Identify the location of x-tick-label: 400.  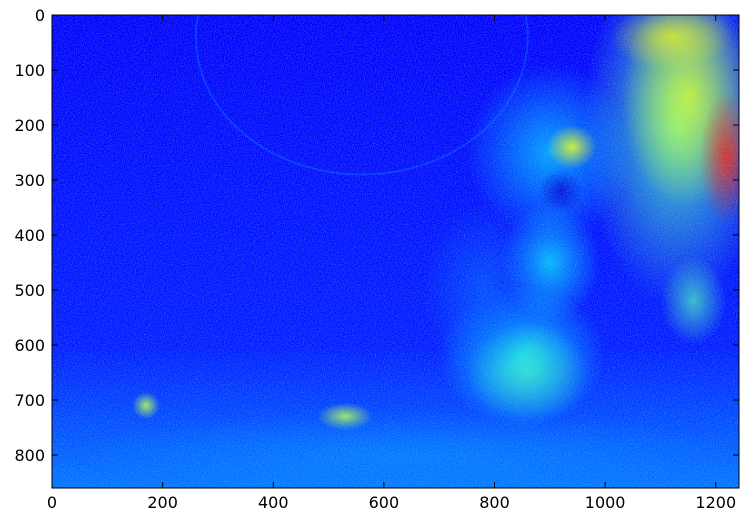
(273, 502).